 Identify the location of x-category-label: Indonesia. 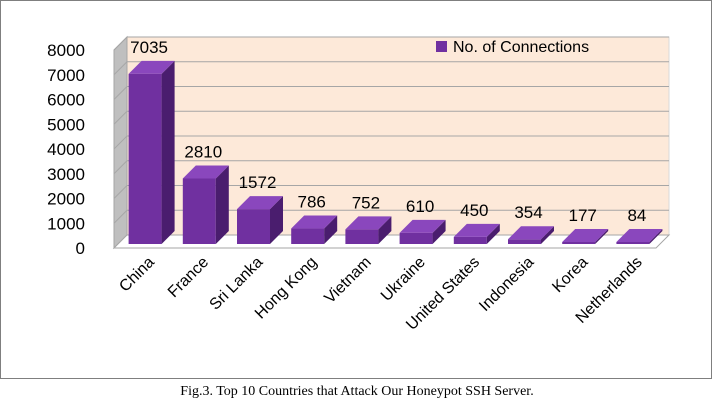
(506, 284).